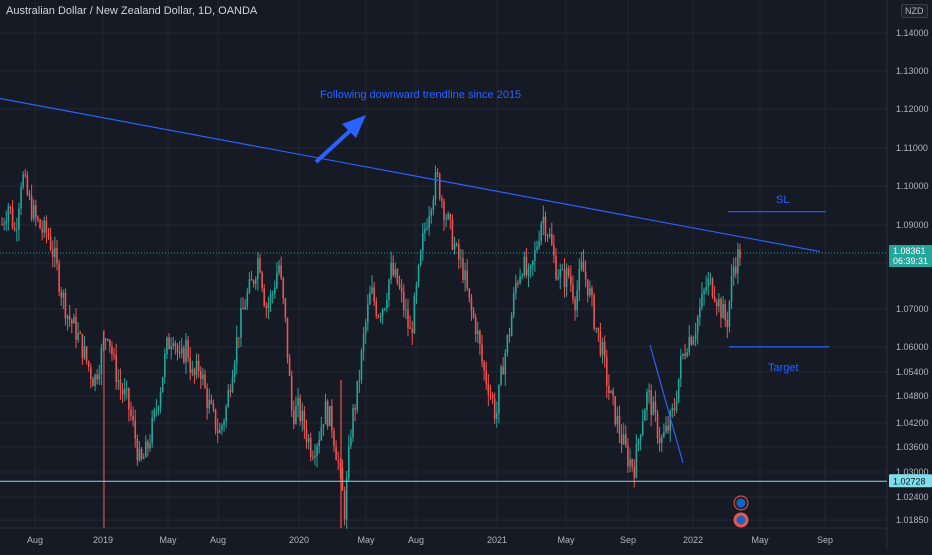  What do you see at coordinates (299, 540) in the screenshot?
I see `x-tick-label: 2020` at bounding box center [299, 540].